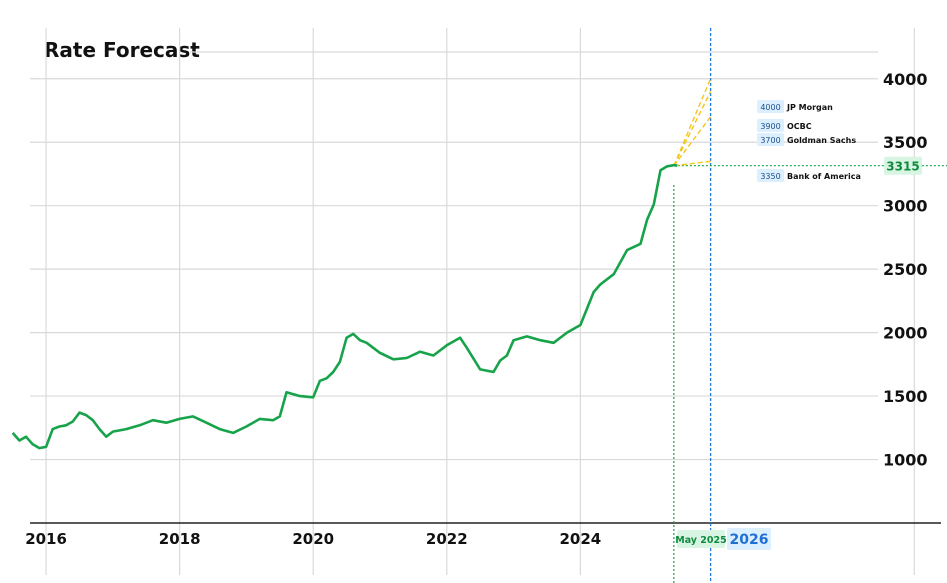 Image resolution: width=947 pixels, height=583 pixels. I want to click on current-value-label: 3315, so click(902, 167).